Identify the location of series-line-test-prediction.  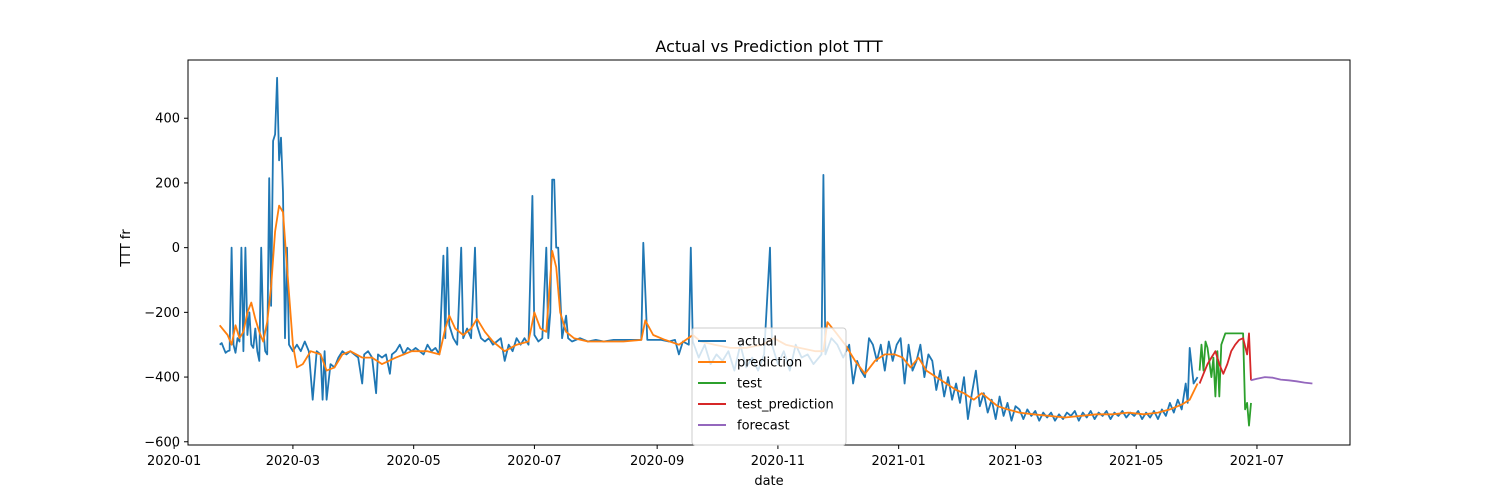
(1225, 358).